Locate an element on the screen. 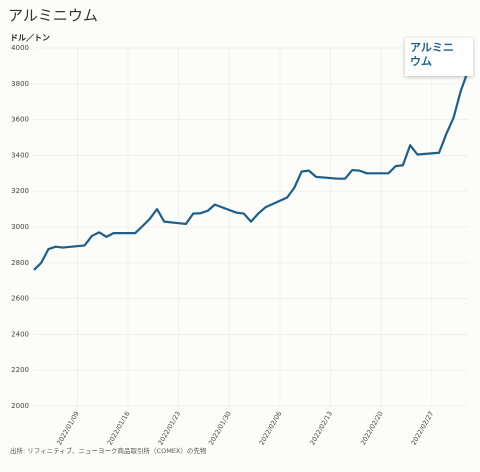 The image size is (480, 472). y-tick-label: 2000 is located at coordinates (20, 406).